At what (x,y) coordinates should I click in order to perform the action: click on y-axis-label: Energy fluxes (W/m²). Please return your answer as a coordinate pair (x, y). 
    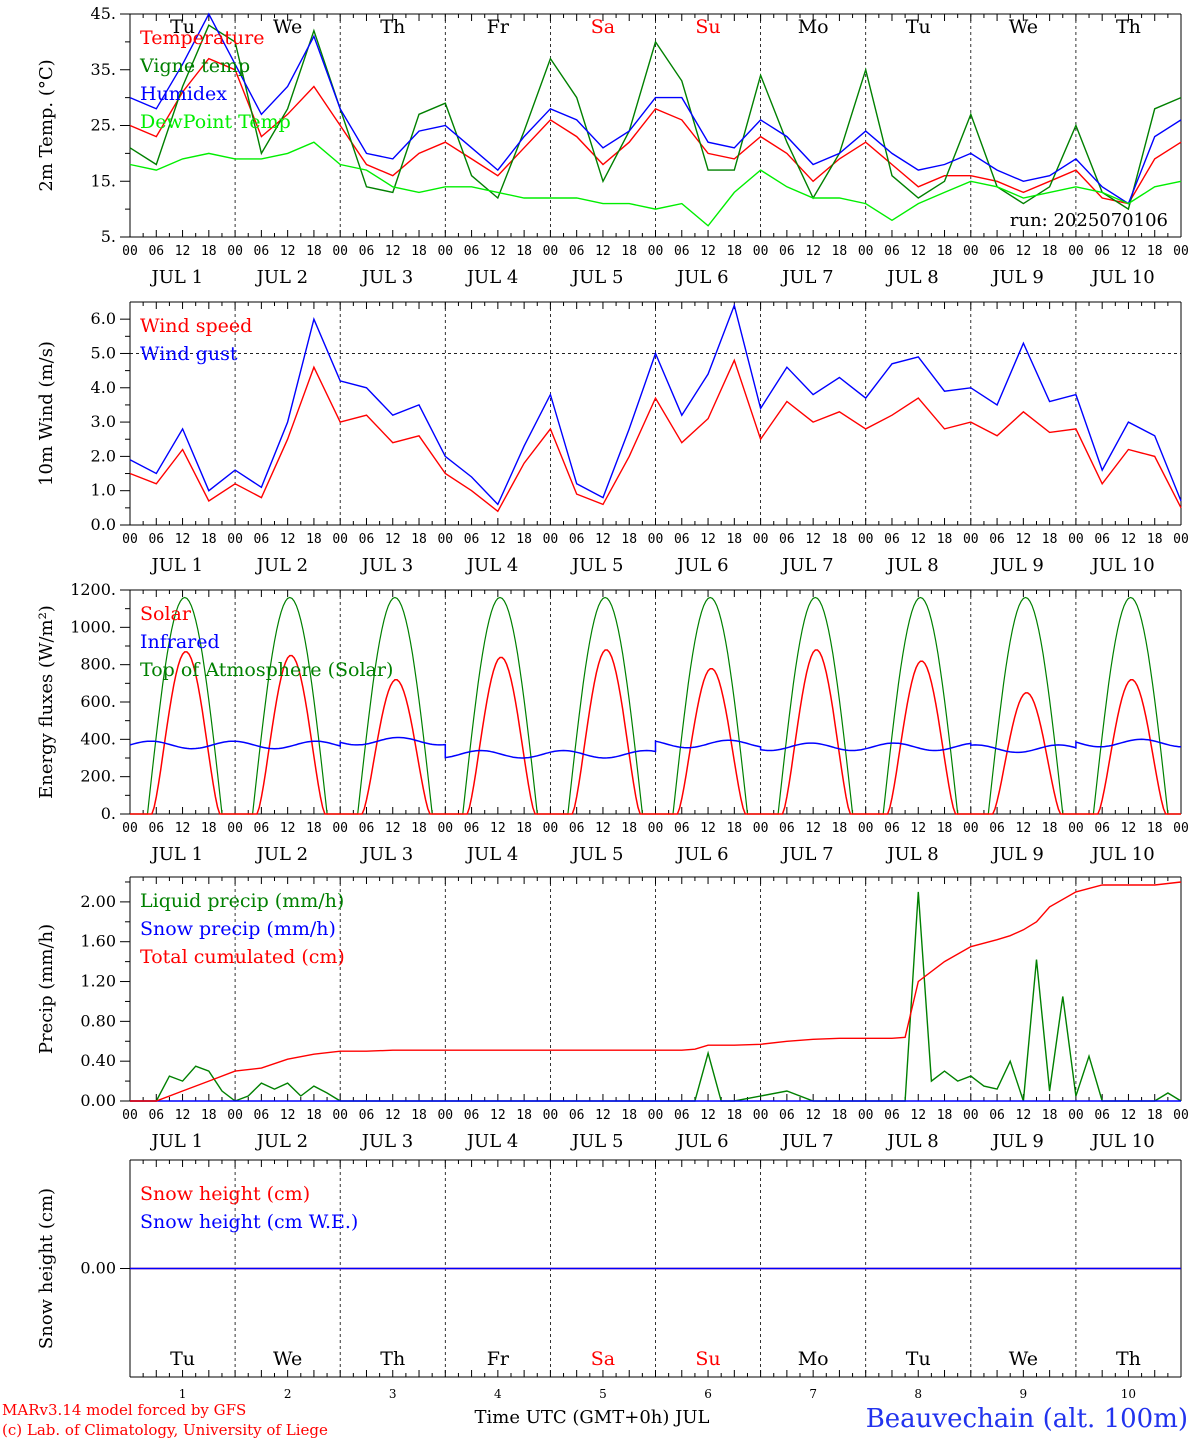
    Looking at the image, I should click on (46, 702).